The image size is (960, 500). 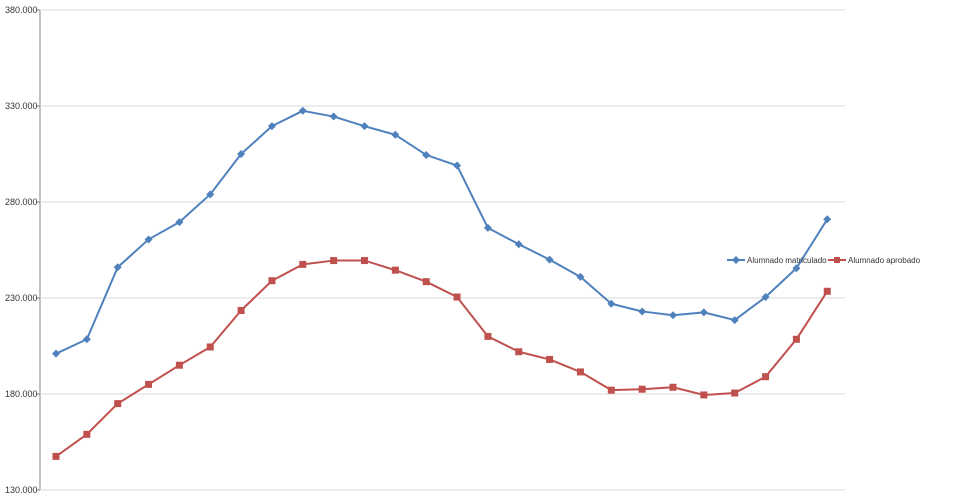 I want to click on legend: Alumnado matriculado Alumnado aprobado, so click(x=824, y=260).